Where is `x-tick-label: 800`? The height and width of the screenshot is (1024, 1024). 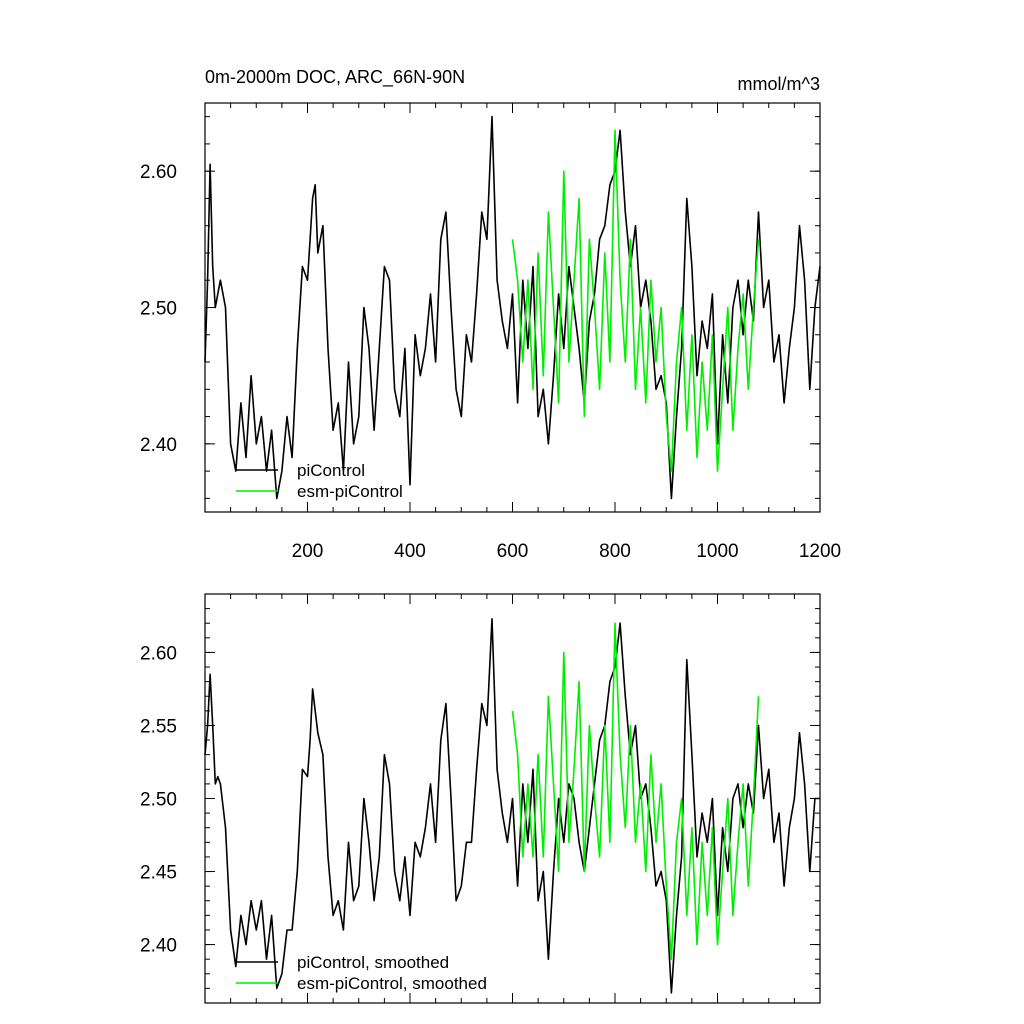
x-tick-label: 800 is located at coordinates (615, 551).